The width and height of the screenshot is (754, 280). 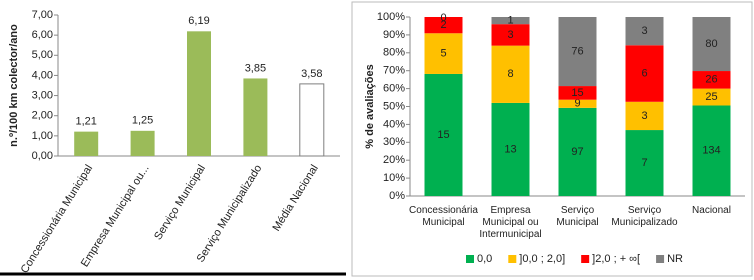 I want to click on data-label: 2, so click(x=443, y=25).